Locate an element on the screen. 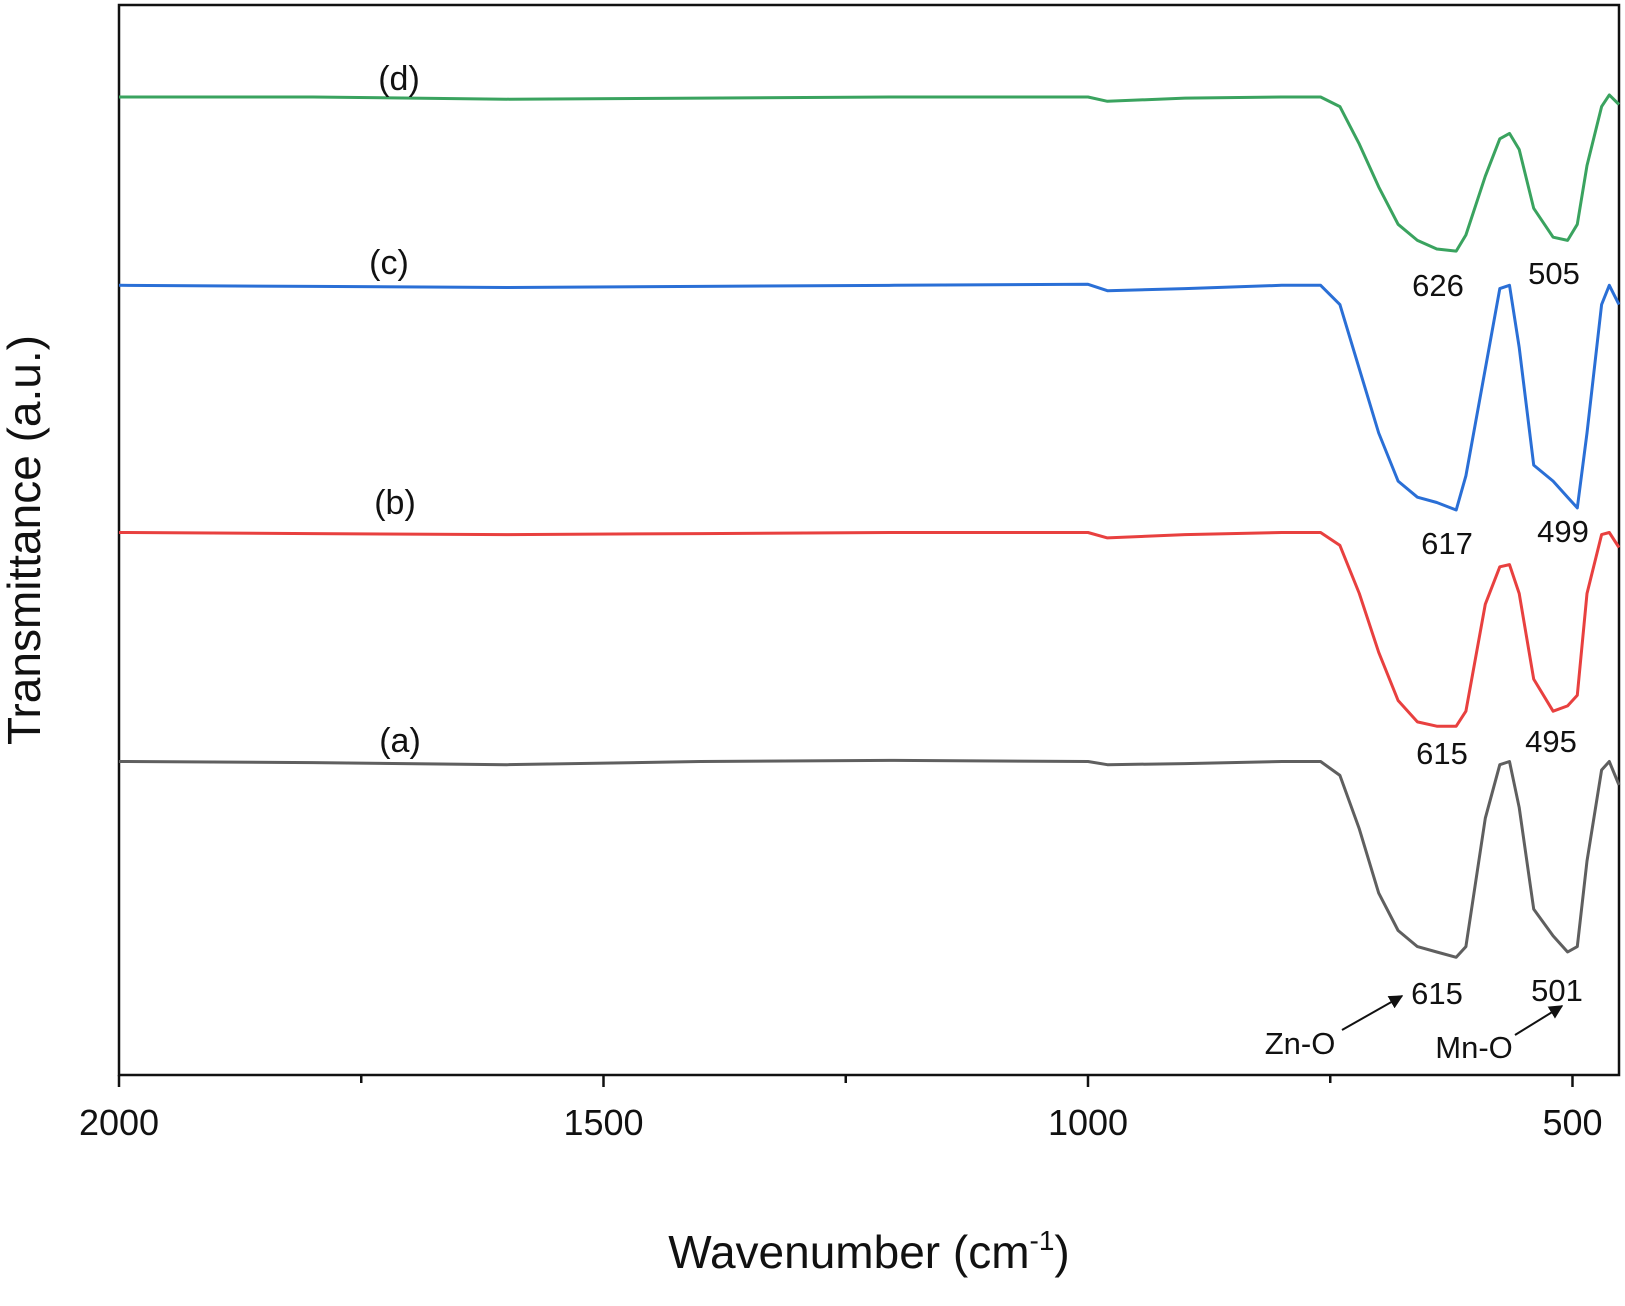  series-label: (d) is located at coordinates (399, 79).